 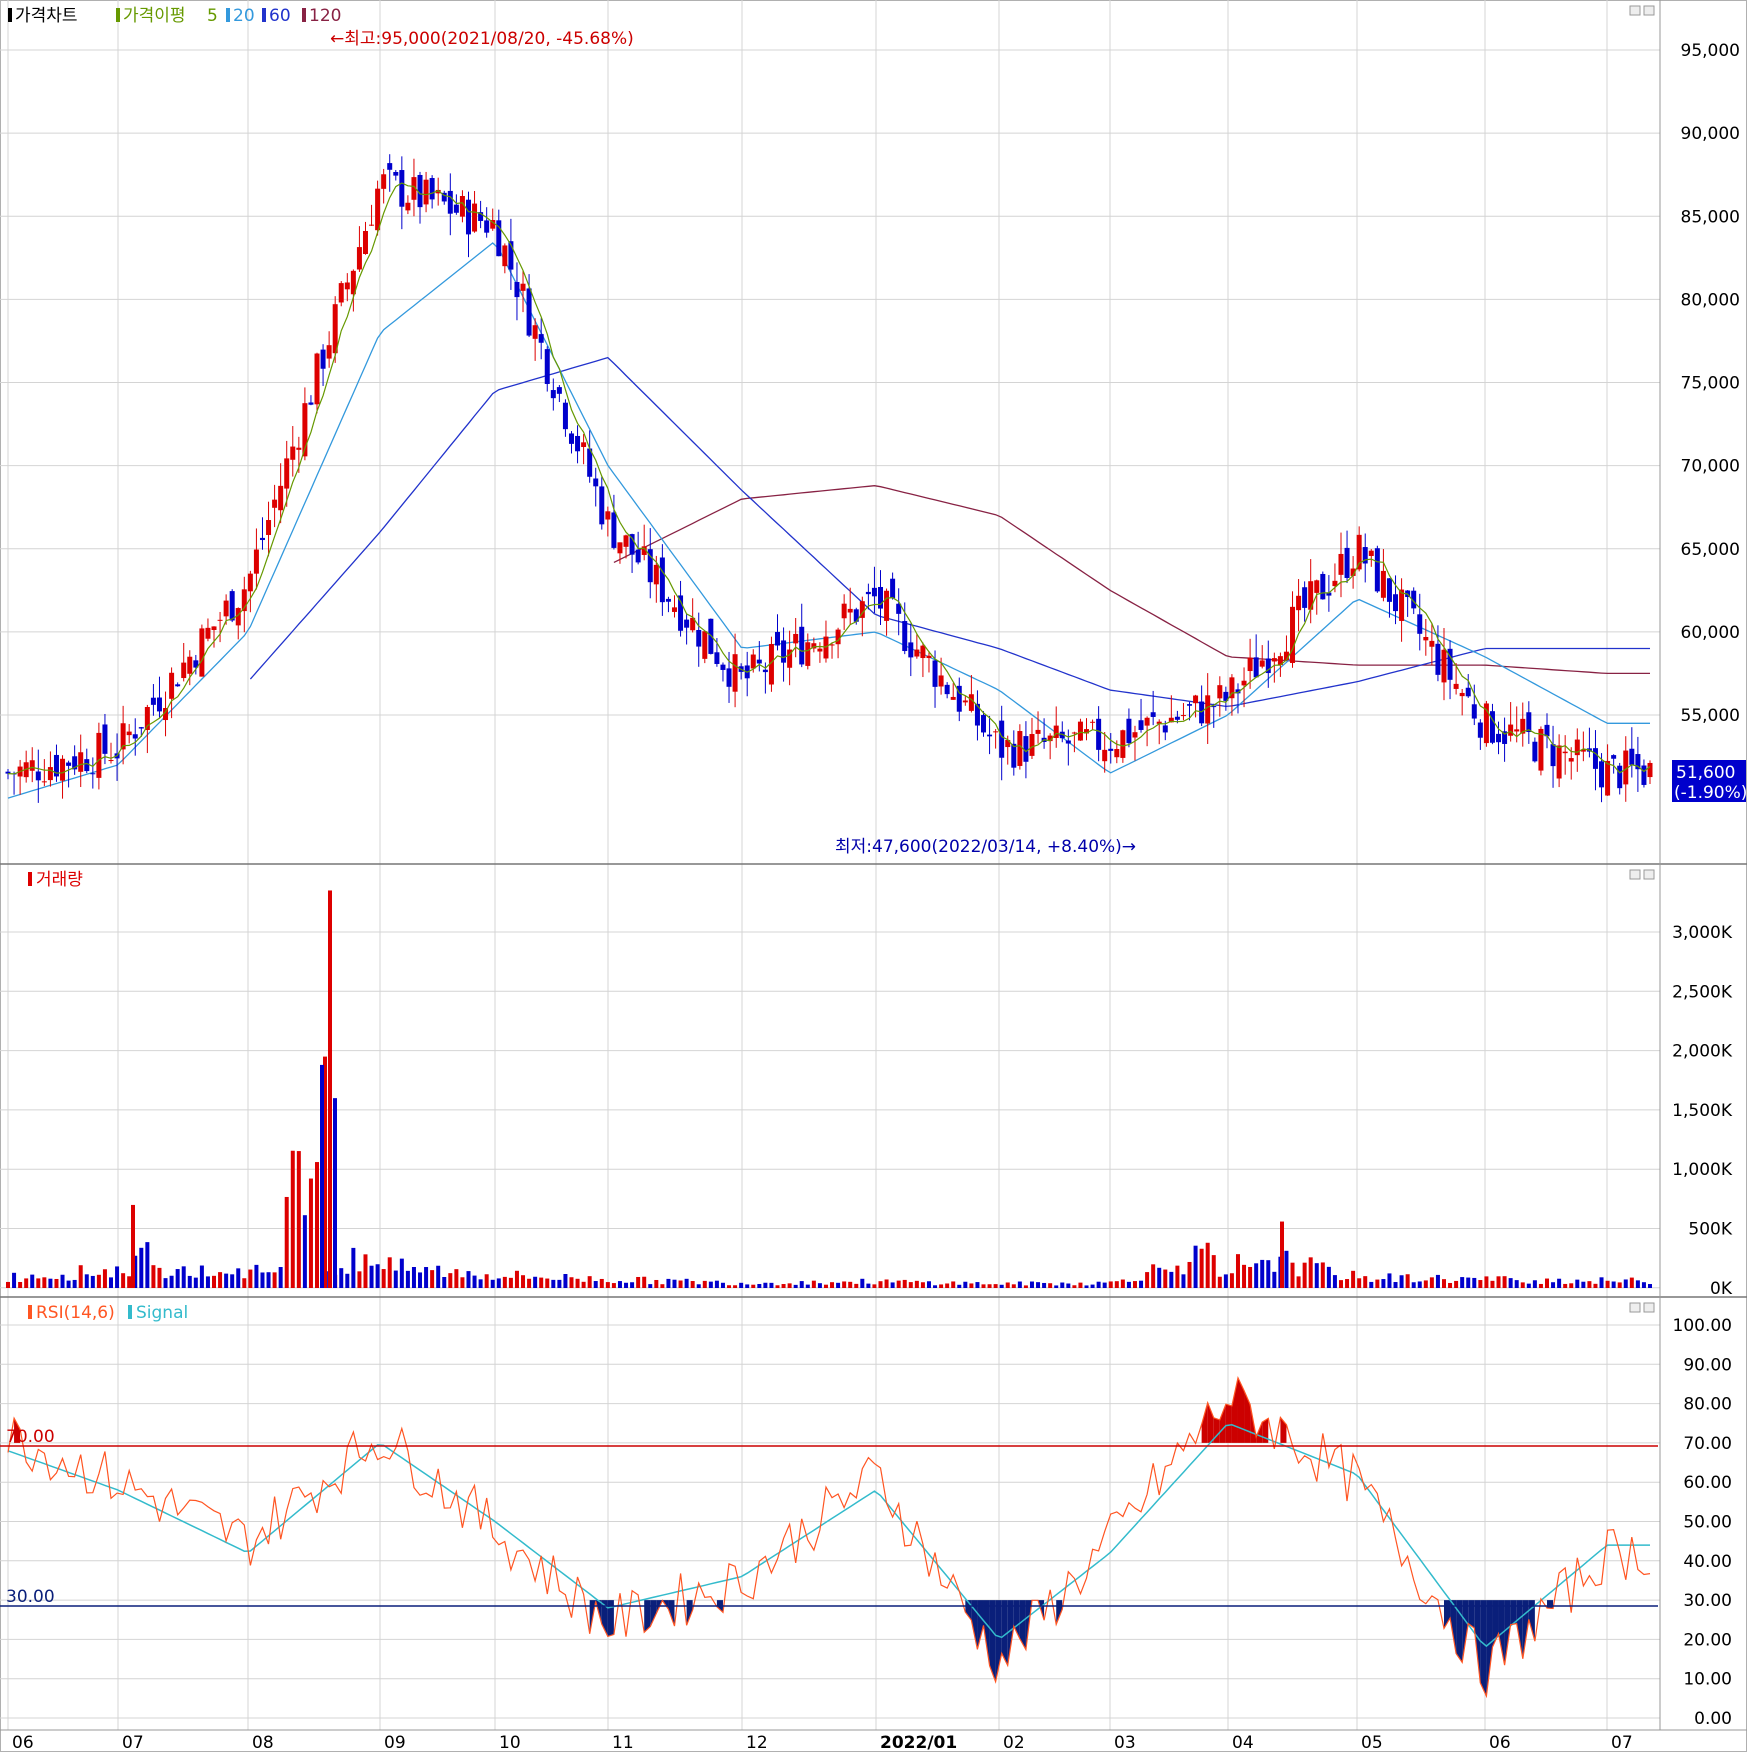 What do you see at coordinates (1710, 467) in the screenshot?
I see `price-tick-label: 70,000` at bounding box center [1710, 467].